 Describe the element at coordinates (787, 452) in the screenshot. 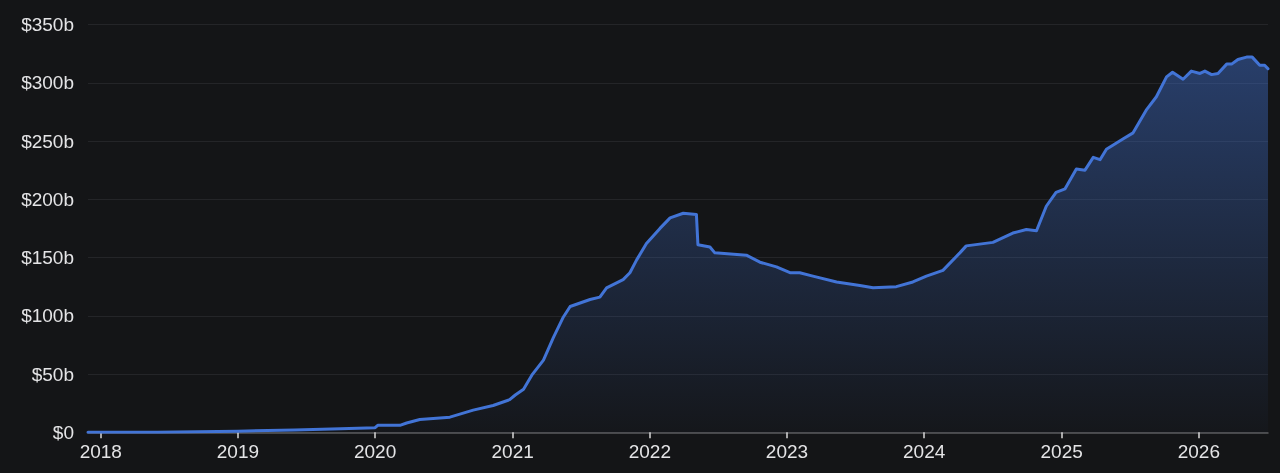

I see `x-tick-label: 2023` at that location.